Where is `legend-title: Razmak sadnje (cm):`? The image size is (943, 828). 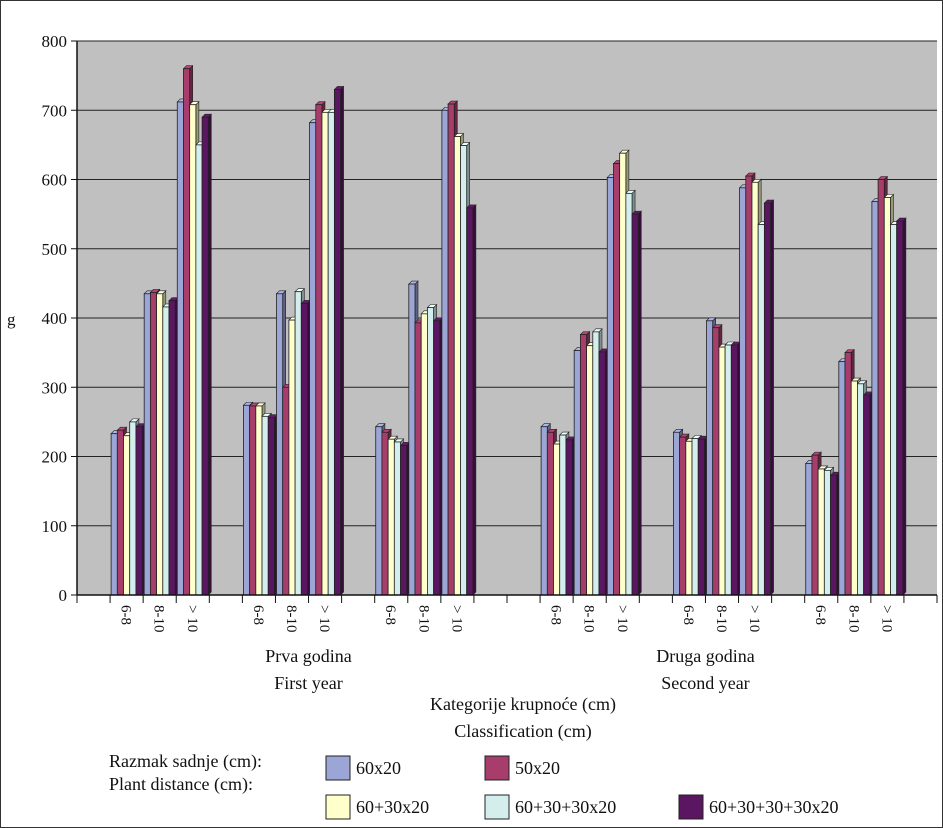 legend-title: Razmak sadnje (cm): is located at coordinates (185, 761).